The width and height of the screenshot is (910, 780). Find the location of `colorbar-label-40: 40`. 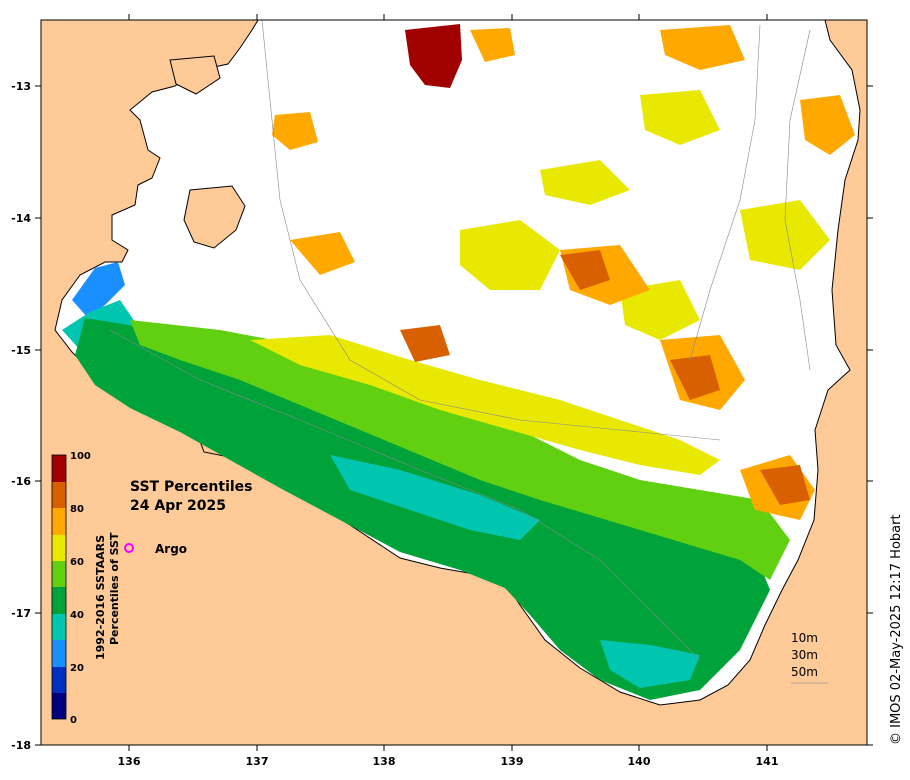

colorbar-label-40: 40 is located at coordinates (77, 615).